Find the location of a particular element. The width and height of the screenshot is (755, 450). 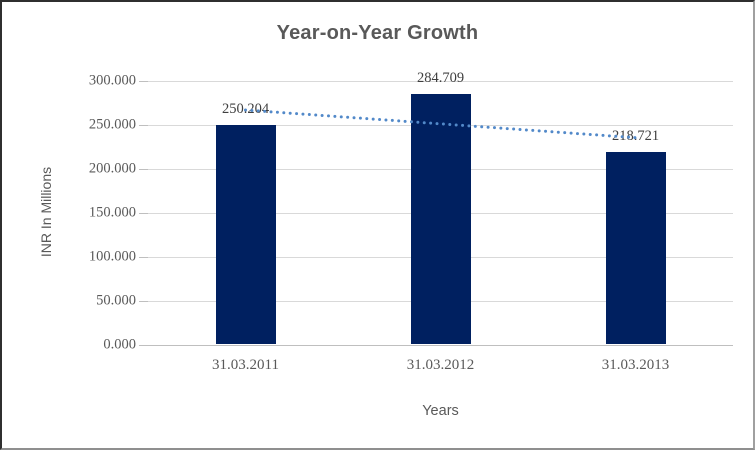

bar-31.03.2011 is located at coordinates (245, 234).